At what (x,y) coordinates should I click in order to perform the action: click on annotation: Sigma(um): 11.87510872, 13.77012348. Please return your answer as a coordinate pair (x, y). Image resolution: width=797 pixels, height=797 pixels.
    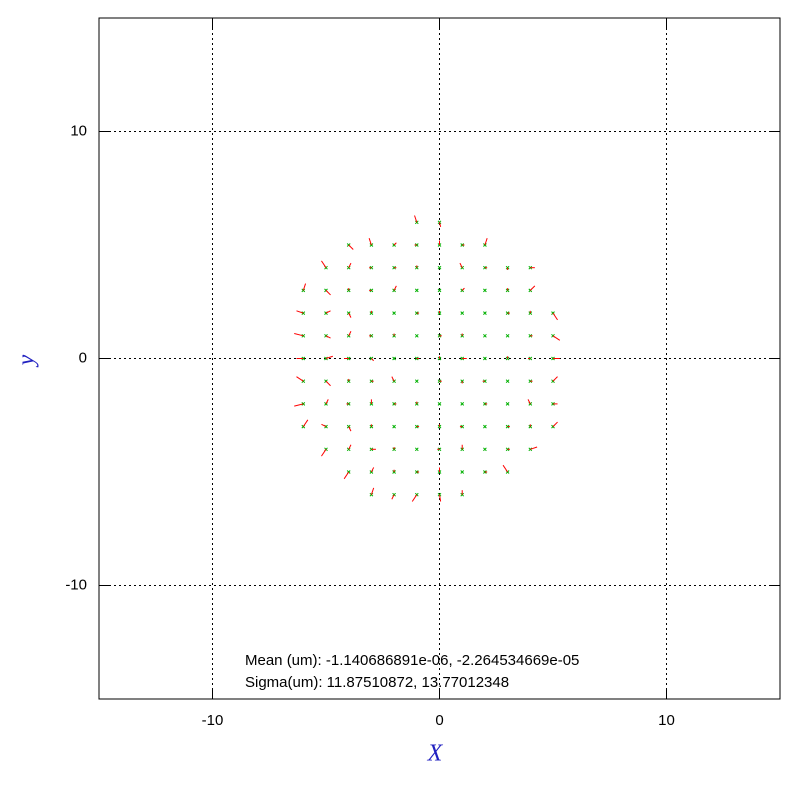
    Looking at the image, I should click on (377, 682).